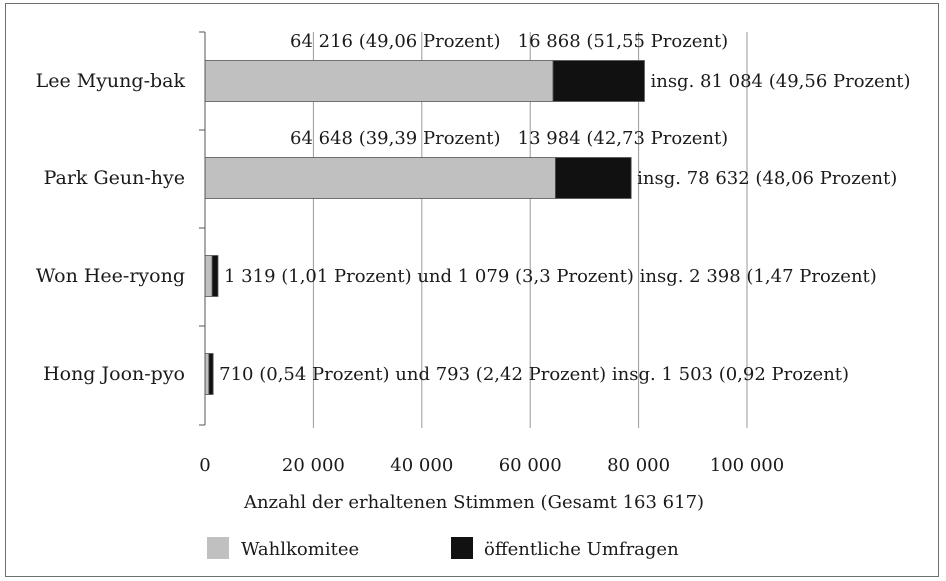 The height and width of the screenshot is (581, 946). I want to click on legend-label: Wahlkomitee, so click(300, 549).